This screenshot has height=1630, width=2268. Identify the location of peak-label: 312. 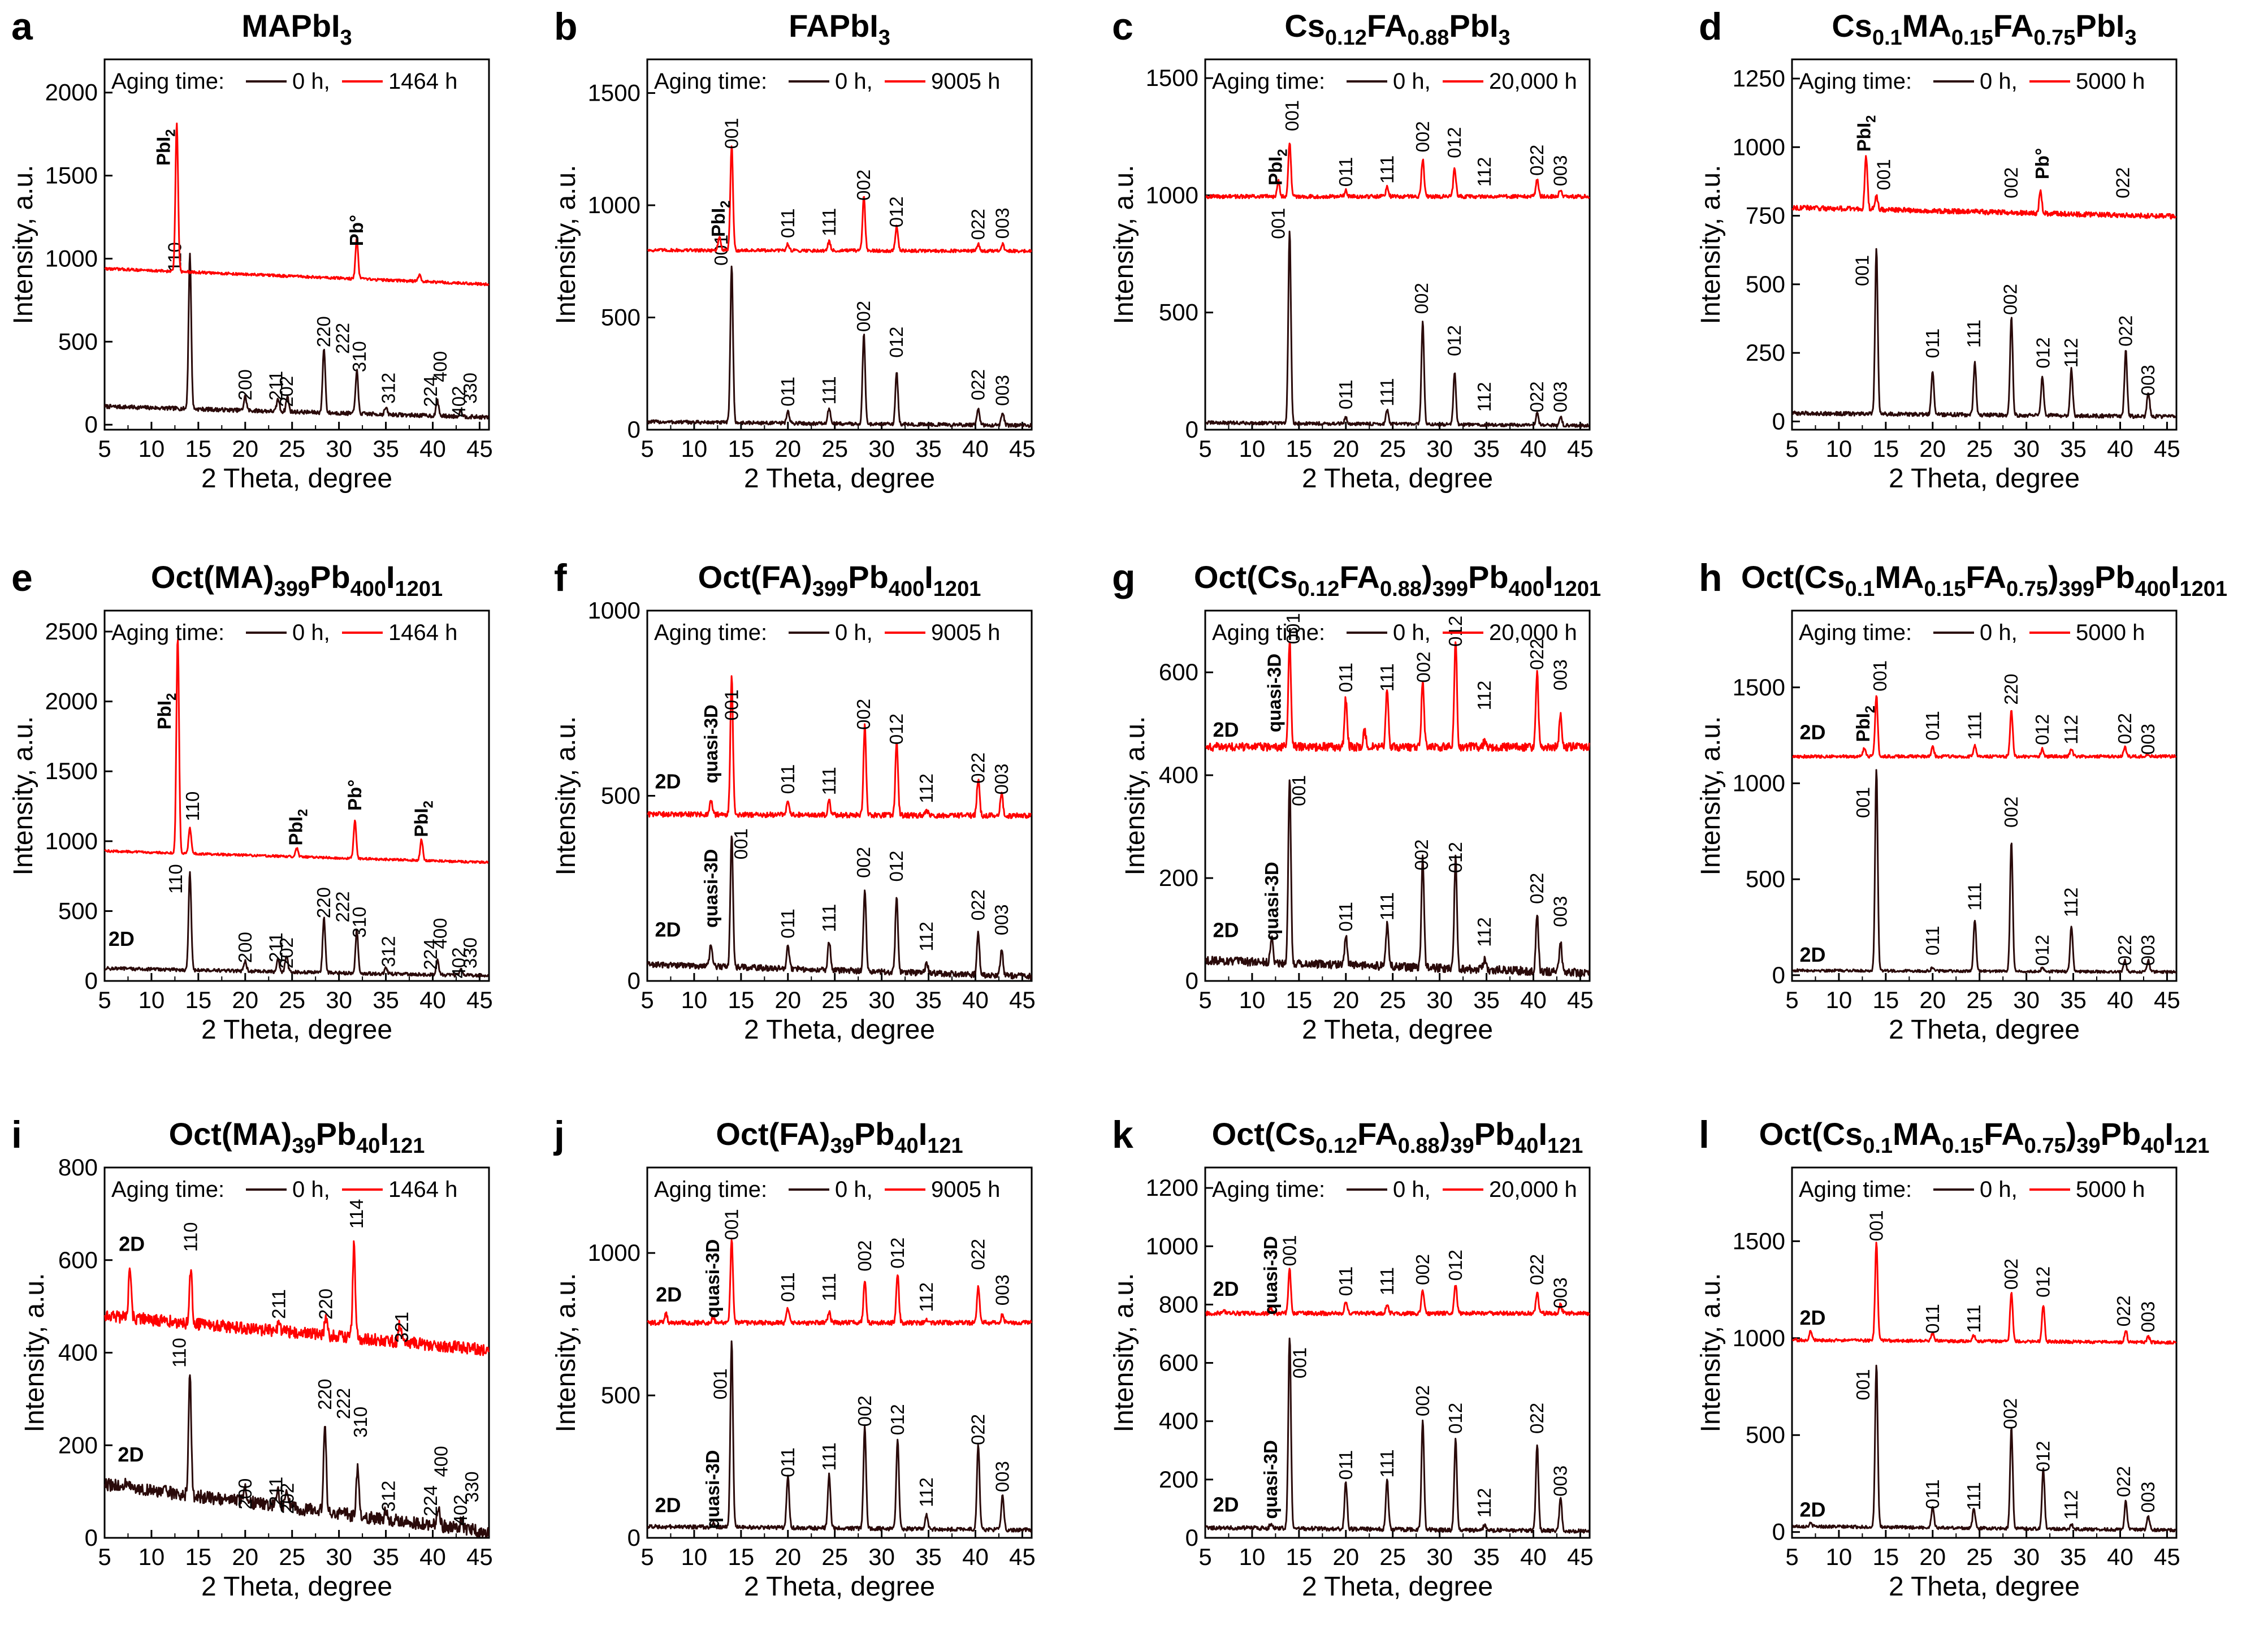
(388, 1496).